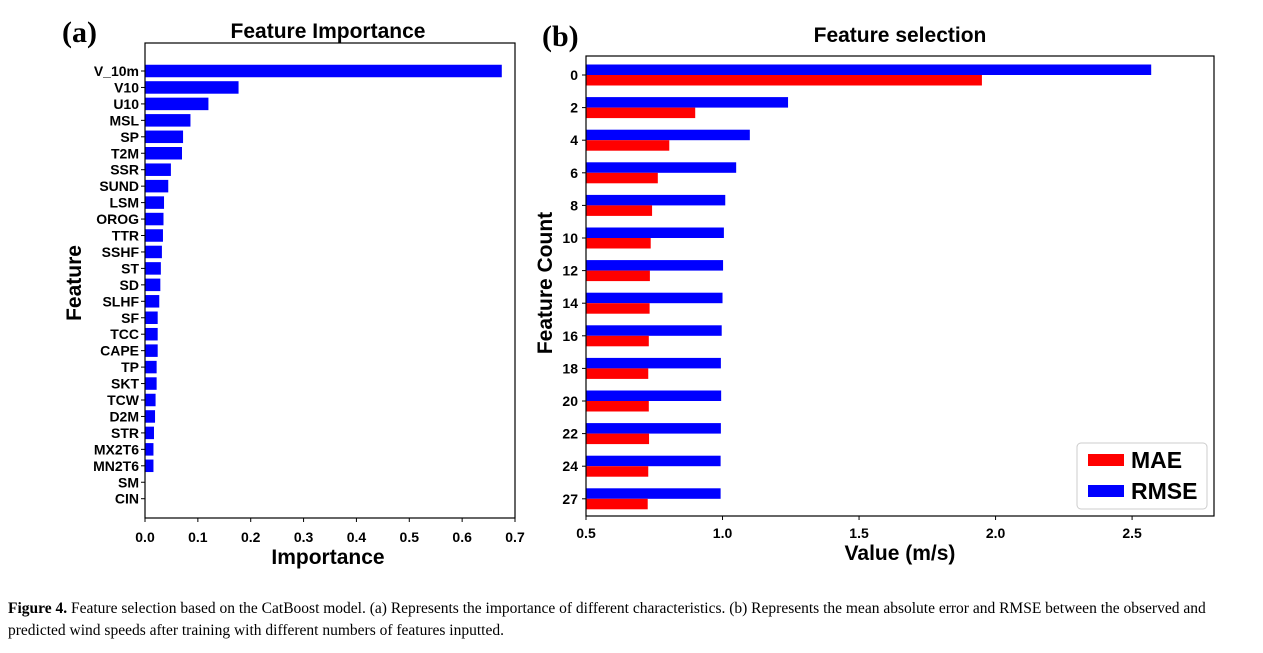 The width and height of the screenshot is (1263, 653). Describe the element at coordinates (574, 205) in the screenshot. I see `y-tick-label: 8` at that location.